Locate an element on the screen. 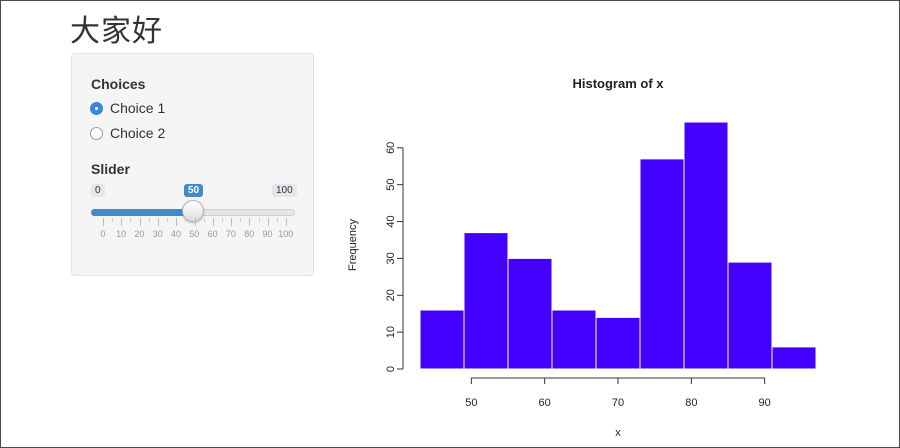 The height and width of the screenshot is (448, 900). slider-tick-label: 0 is located at coordinates (103, 234).